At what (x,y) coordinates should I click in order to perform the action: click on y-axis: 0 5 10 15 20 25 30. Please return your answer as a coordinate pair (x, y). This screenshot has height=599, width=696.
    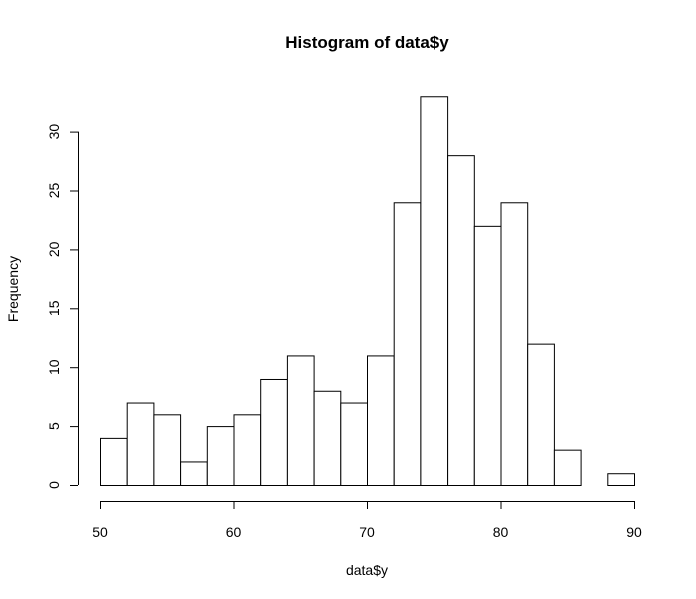
    Looking at the image, I should click on (62, 306).